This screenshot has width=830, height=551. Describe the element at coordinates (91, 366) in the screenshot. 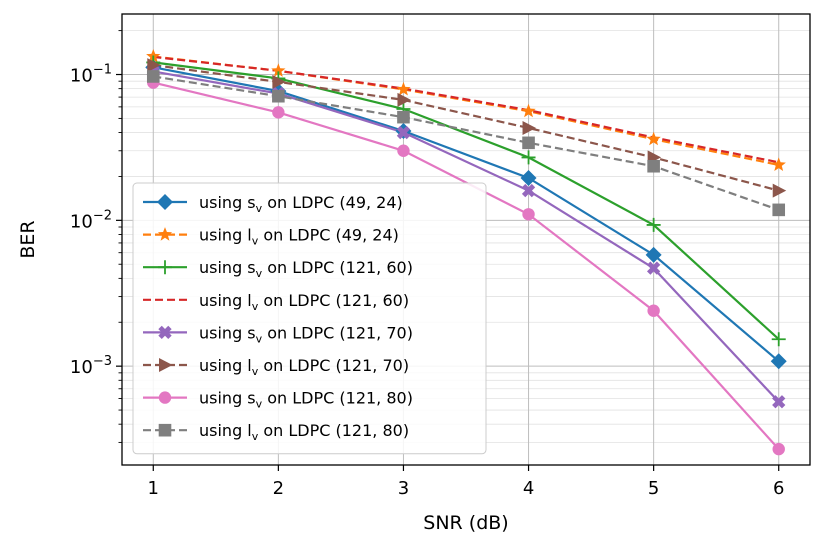

I see `y-tick-label: 10⁻³` at that location.